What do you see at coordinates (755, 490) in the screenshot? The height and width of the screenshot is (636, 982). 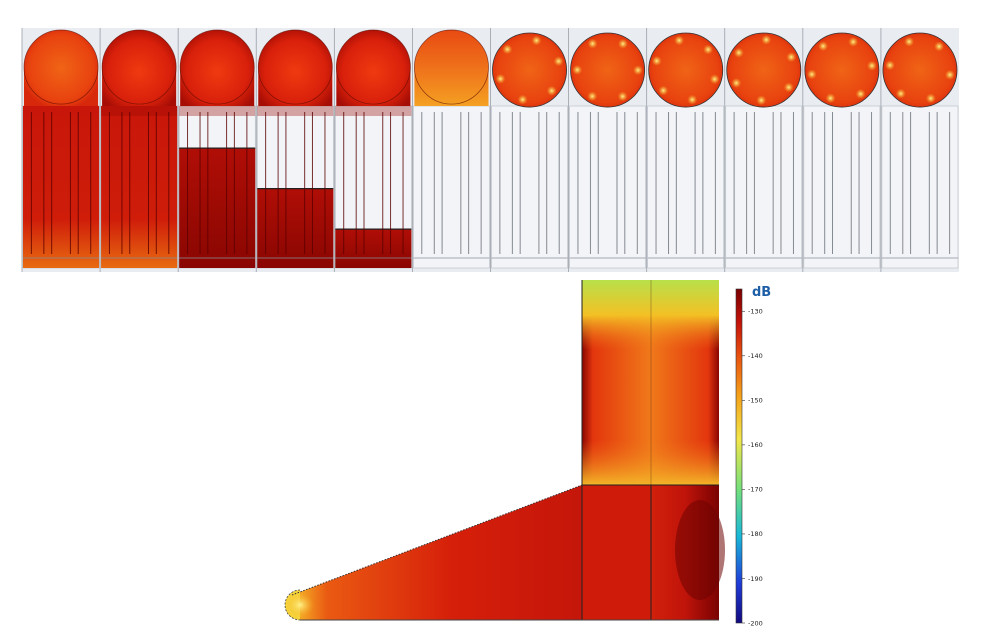 I see `colorbar-tick-label: -170` at bounding box center [755, 490].